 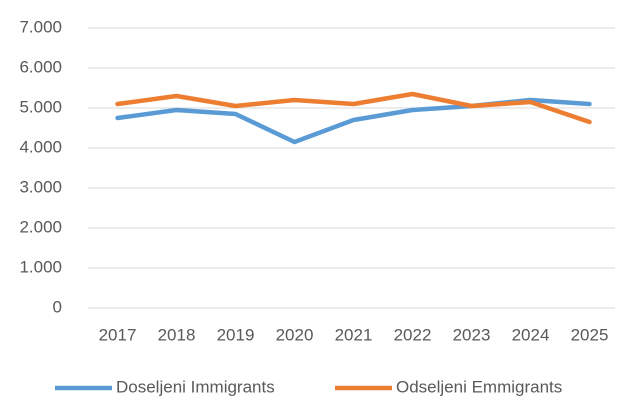 I want to click on y-tick-label: 5.000, so click(x=40, y=106).